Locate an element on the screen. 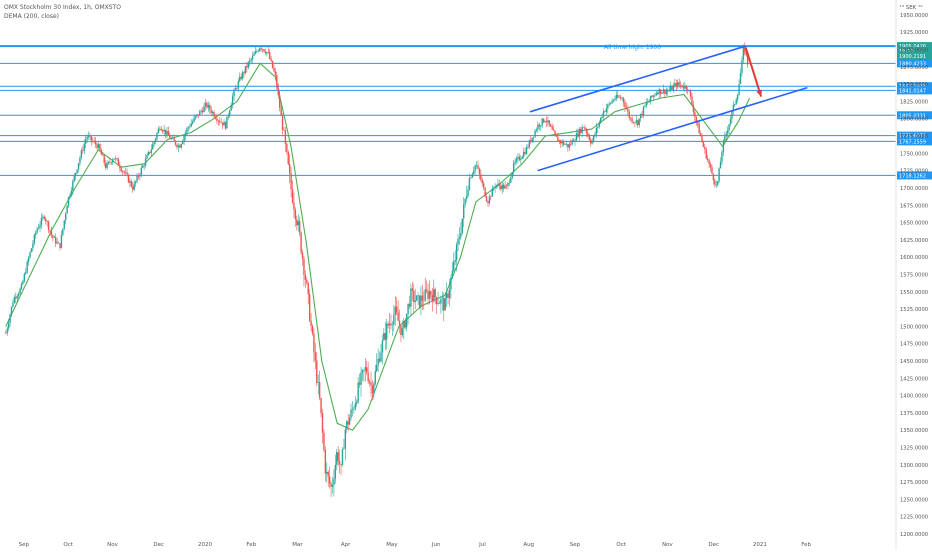 The image size is (932, 555). price-tick-label: 1700.0000 is located at coordinates (914, 189).